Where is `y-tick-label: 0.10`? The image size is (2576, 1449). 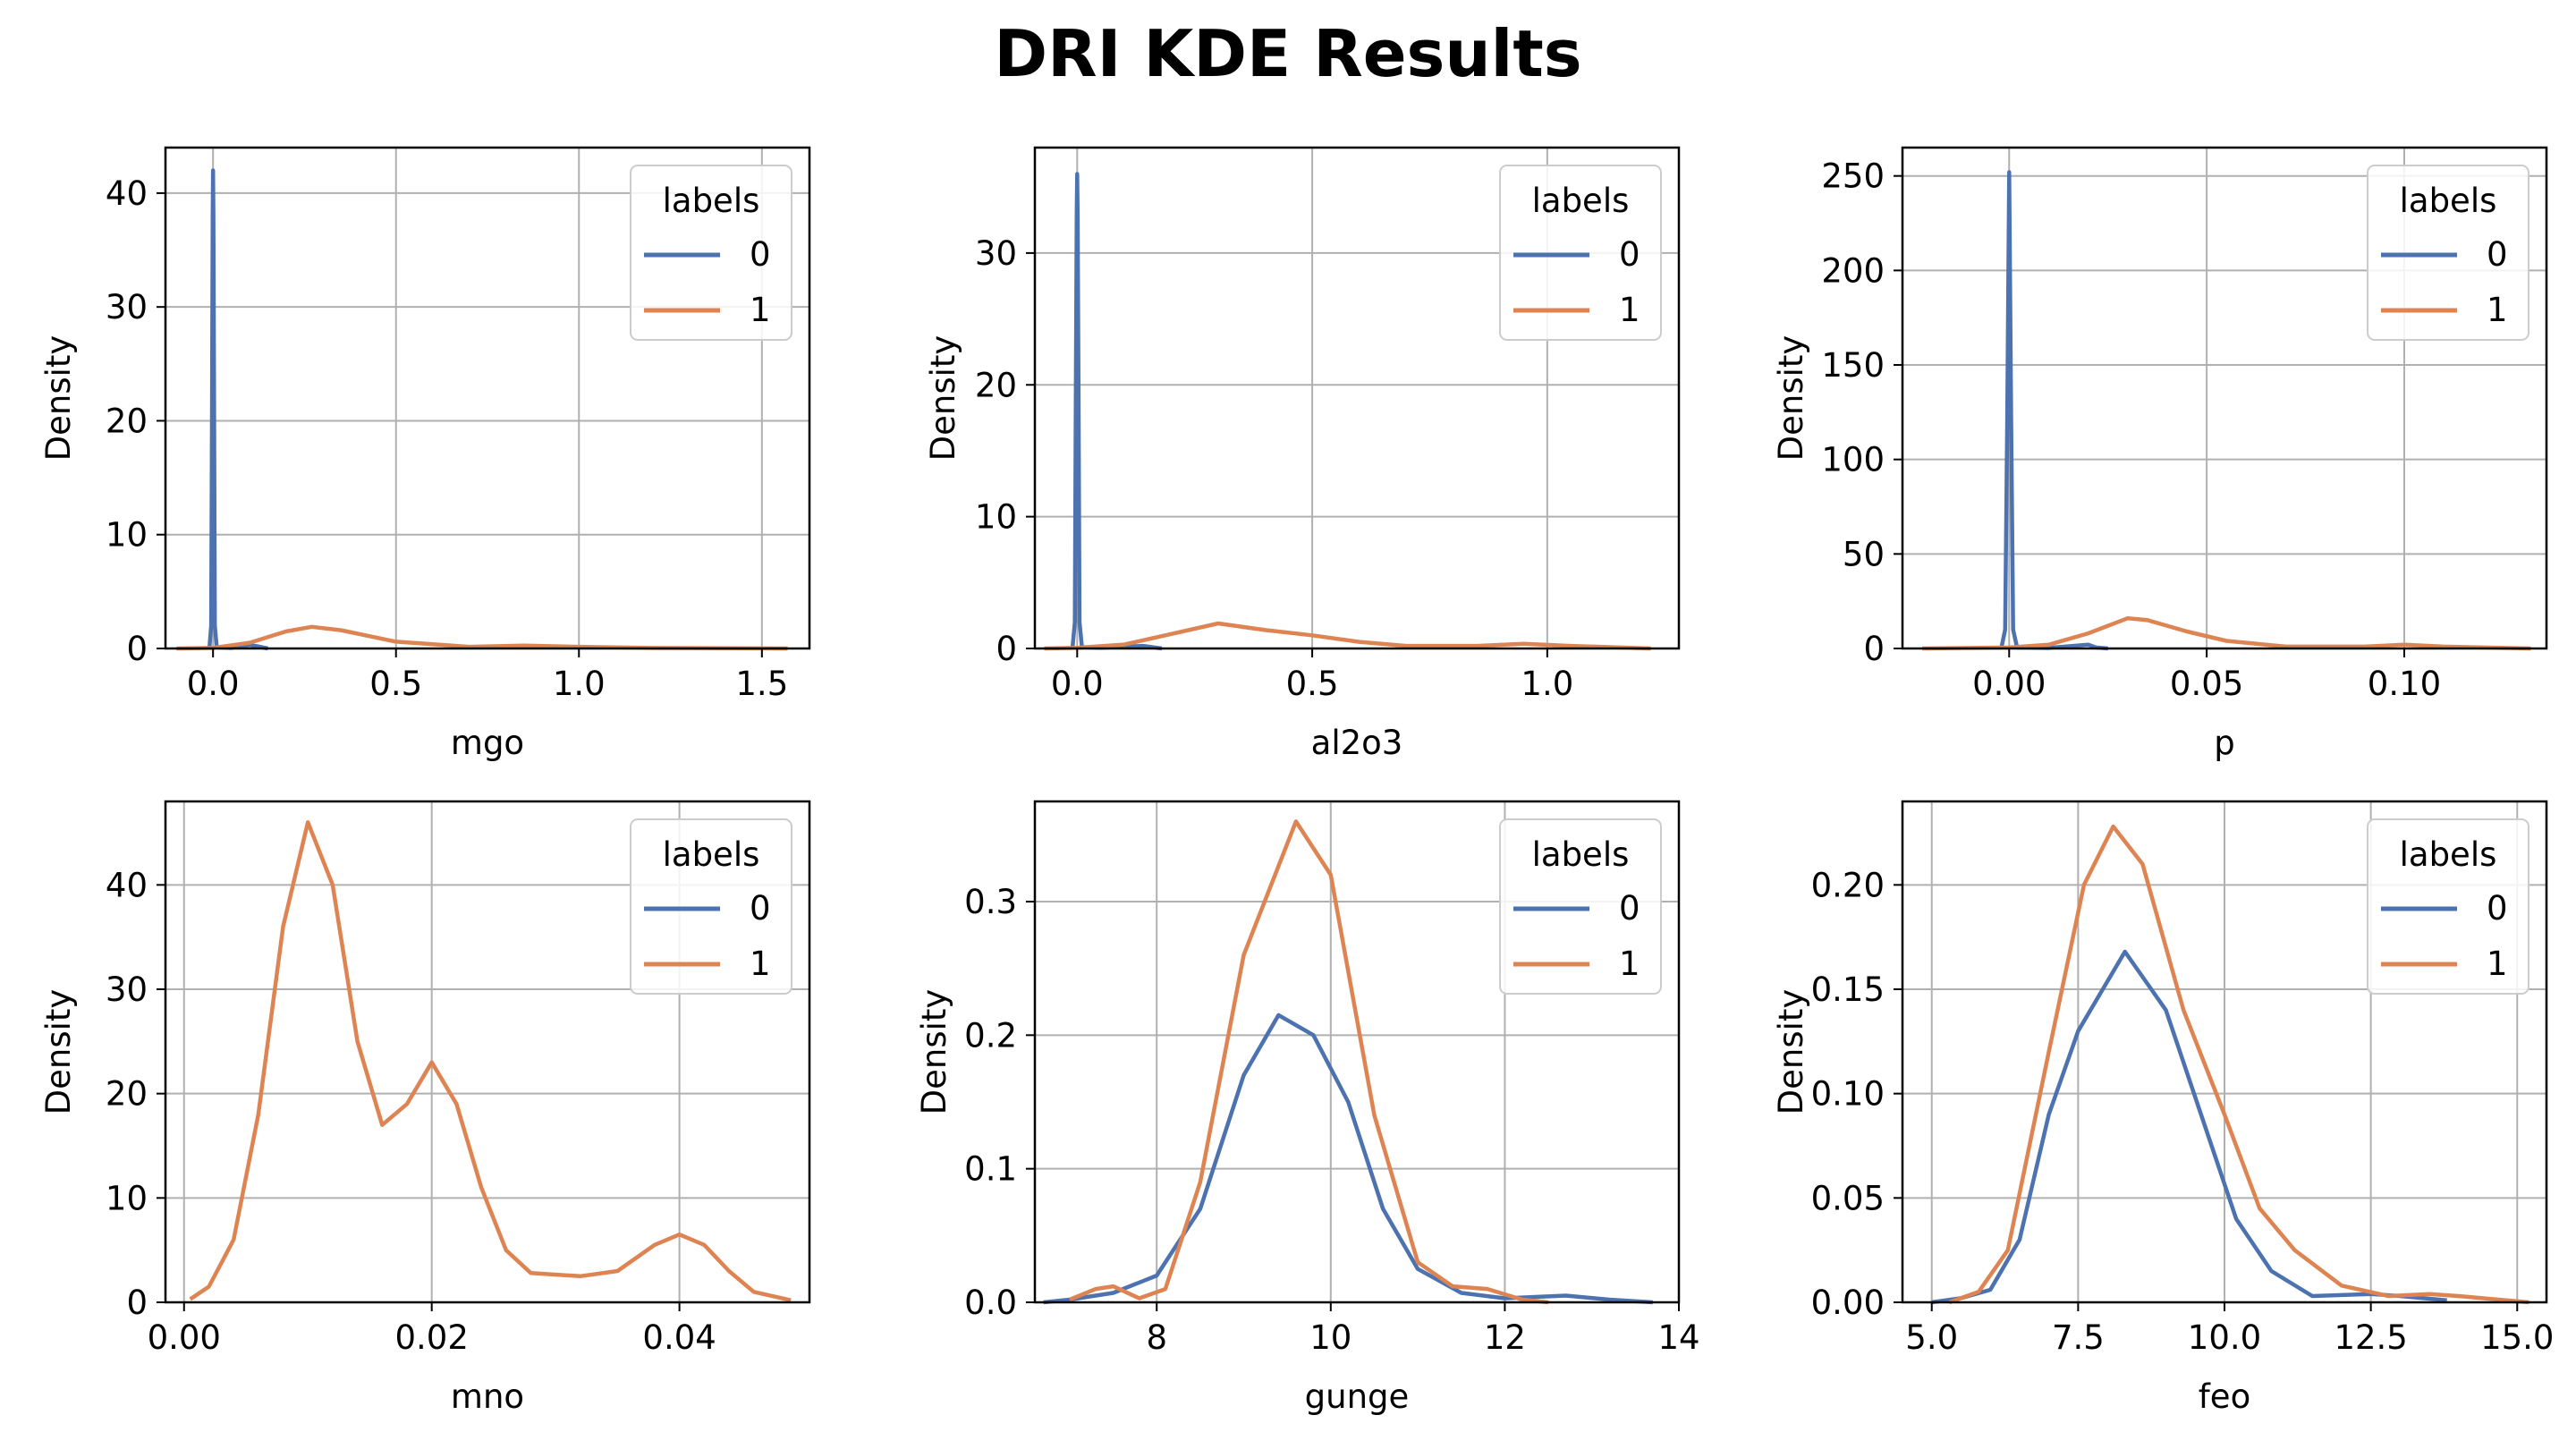
y-tick-label: 0.10 is located at coordinates (1848, 1094).